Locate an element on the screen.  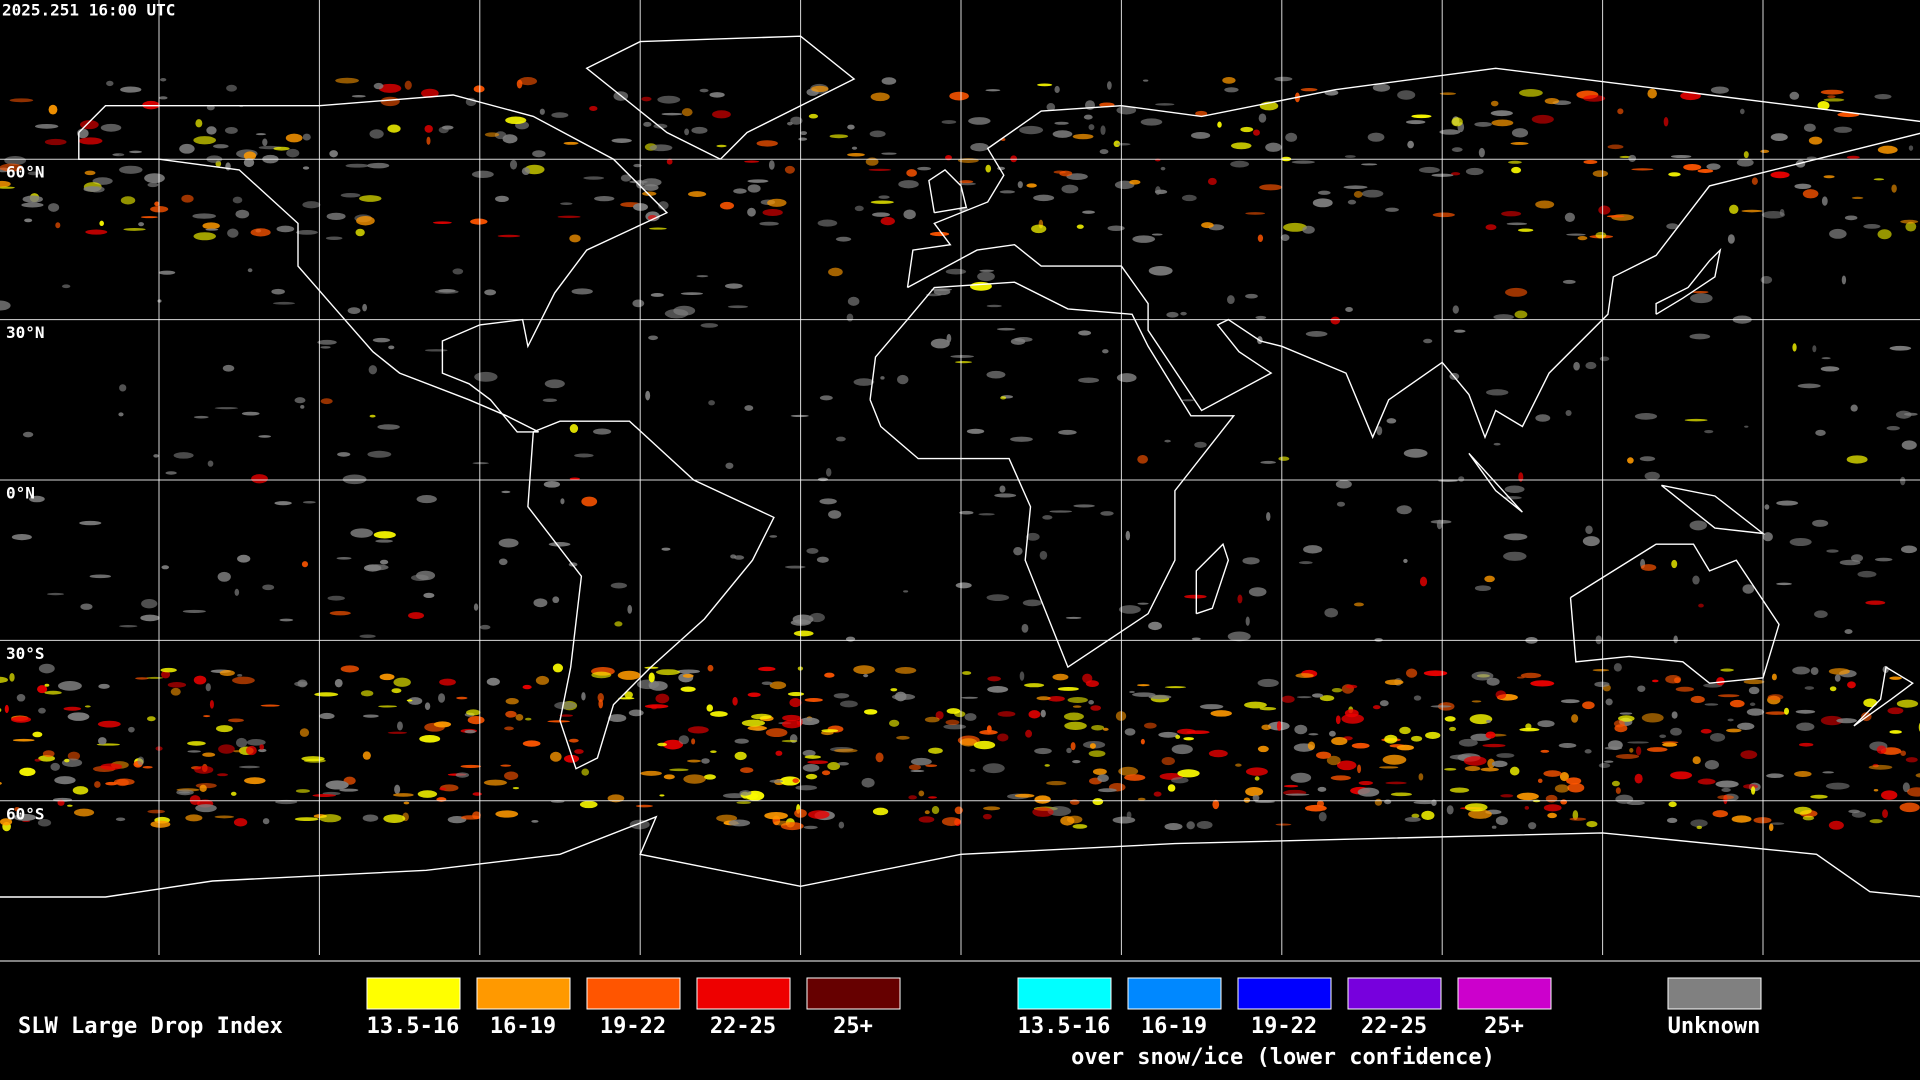
legend-swatch is located at coordinates (743, 993).